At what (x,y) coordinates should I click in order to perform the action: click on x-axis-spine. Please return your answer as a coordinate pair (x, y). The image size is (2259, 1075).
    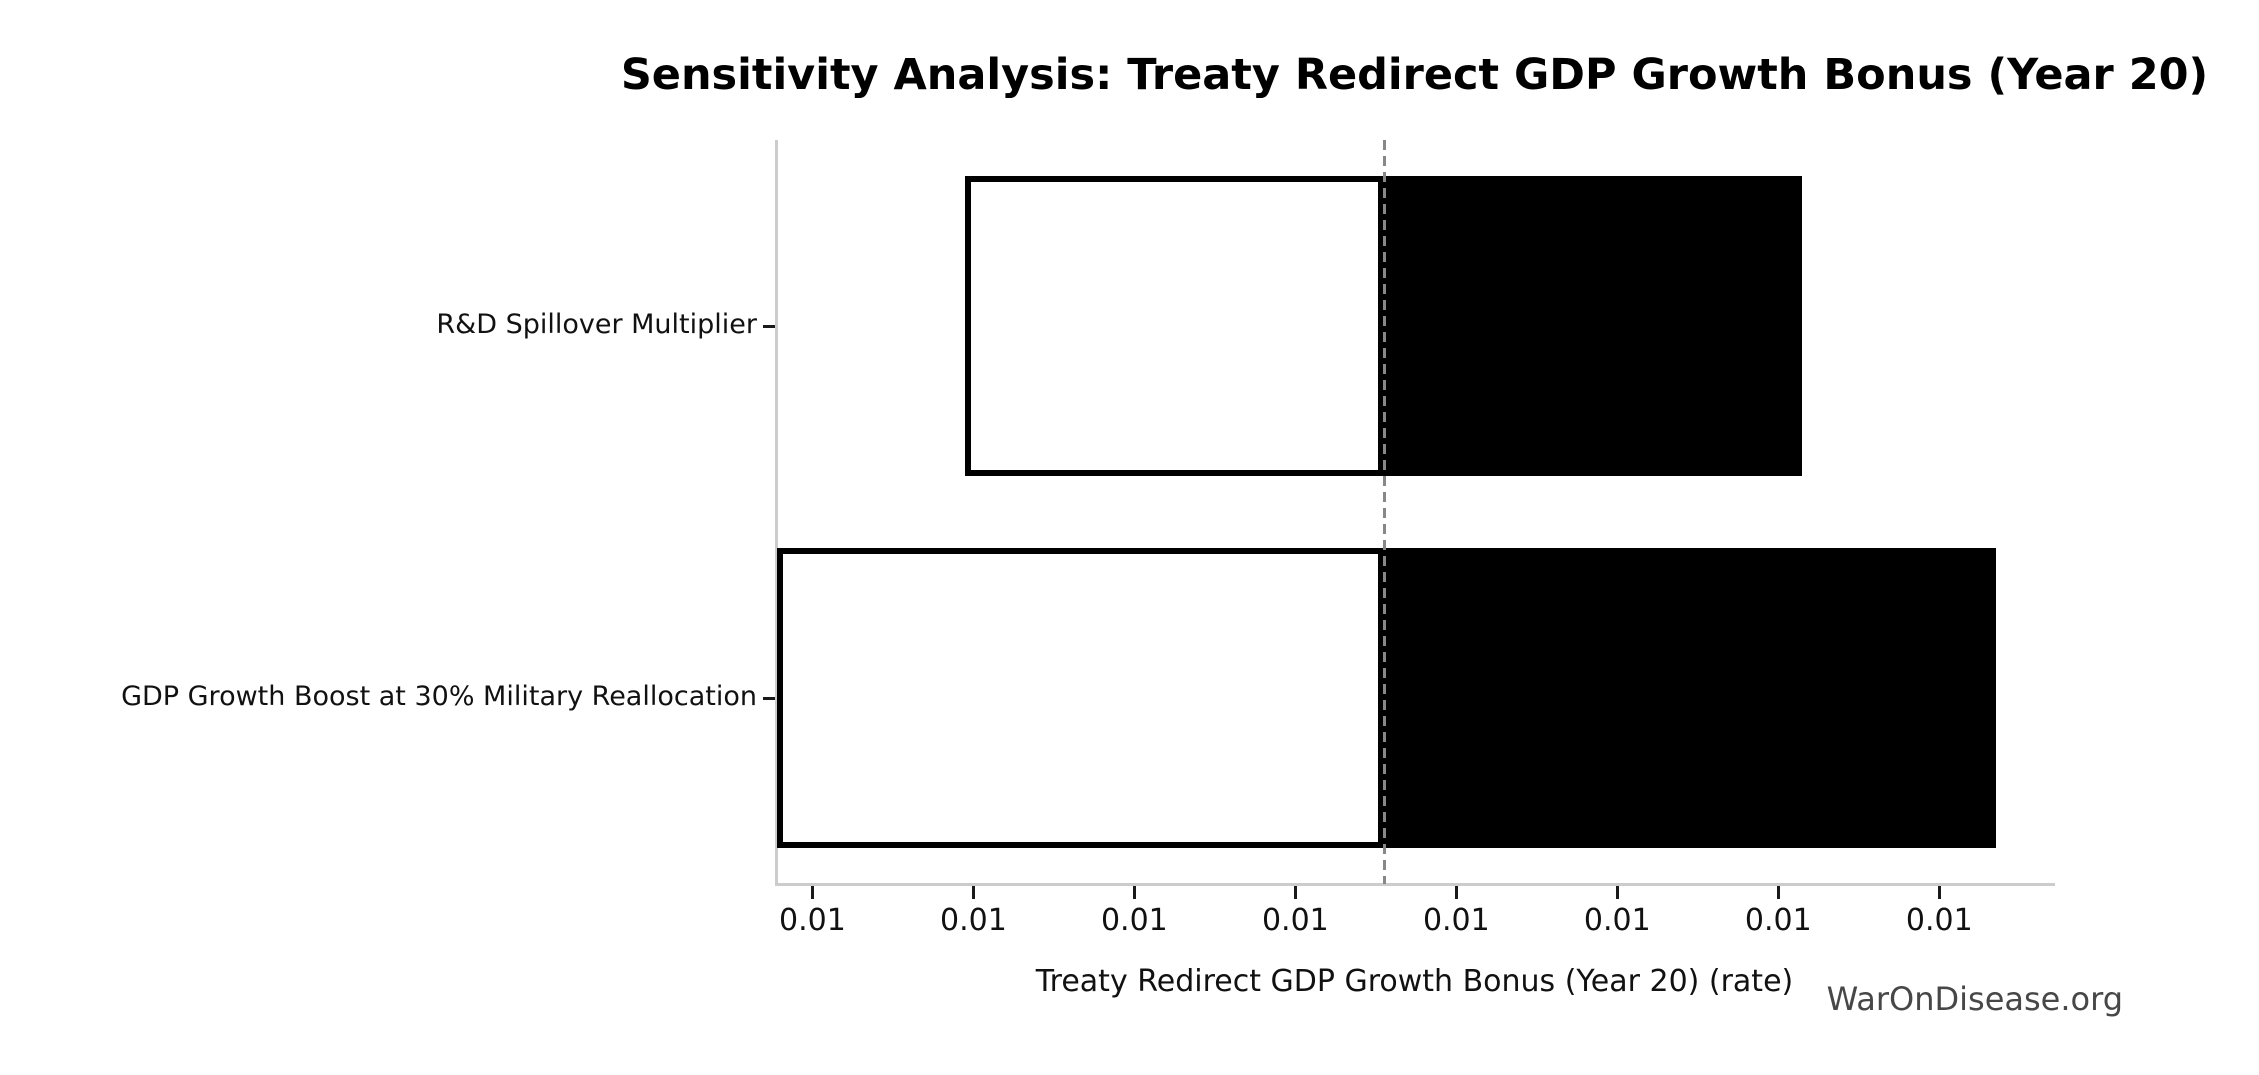
    Looking at the image, I should click on (1415, 884).